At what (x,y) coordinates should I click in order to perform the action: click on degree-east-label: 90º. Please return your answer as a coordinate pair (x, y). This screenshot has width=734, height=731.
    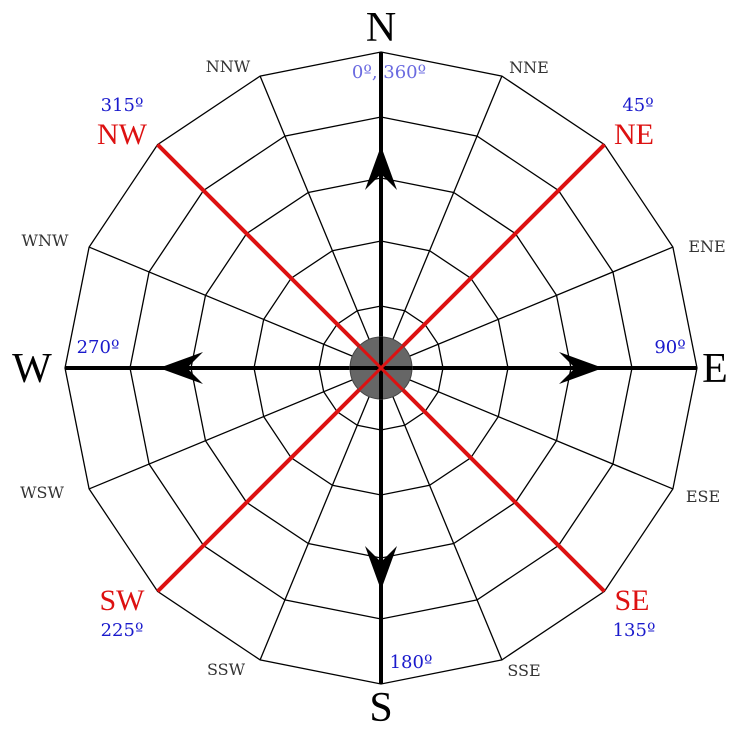
    Looking at the image, I should click on (670, 347).